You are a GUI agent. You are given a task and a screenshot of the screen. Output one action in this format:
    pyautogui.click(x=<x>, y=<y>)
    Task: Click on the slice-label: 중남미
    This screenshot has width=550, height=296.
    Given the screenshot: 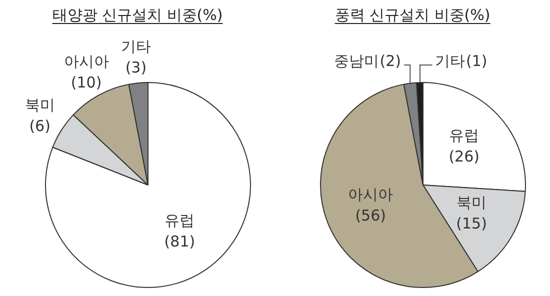 What is the action you would take?
    pyautogui.click(x=356, y=61)
    